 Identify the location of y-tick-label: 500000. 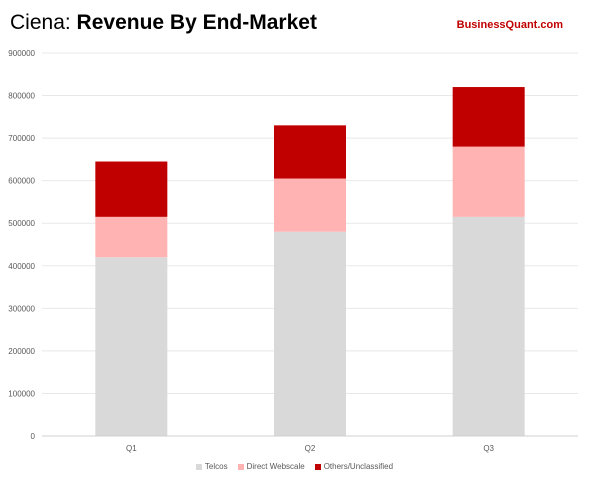
(21, 223).